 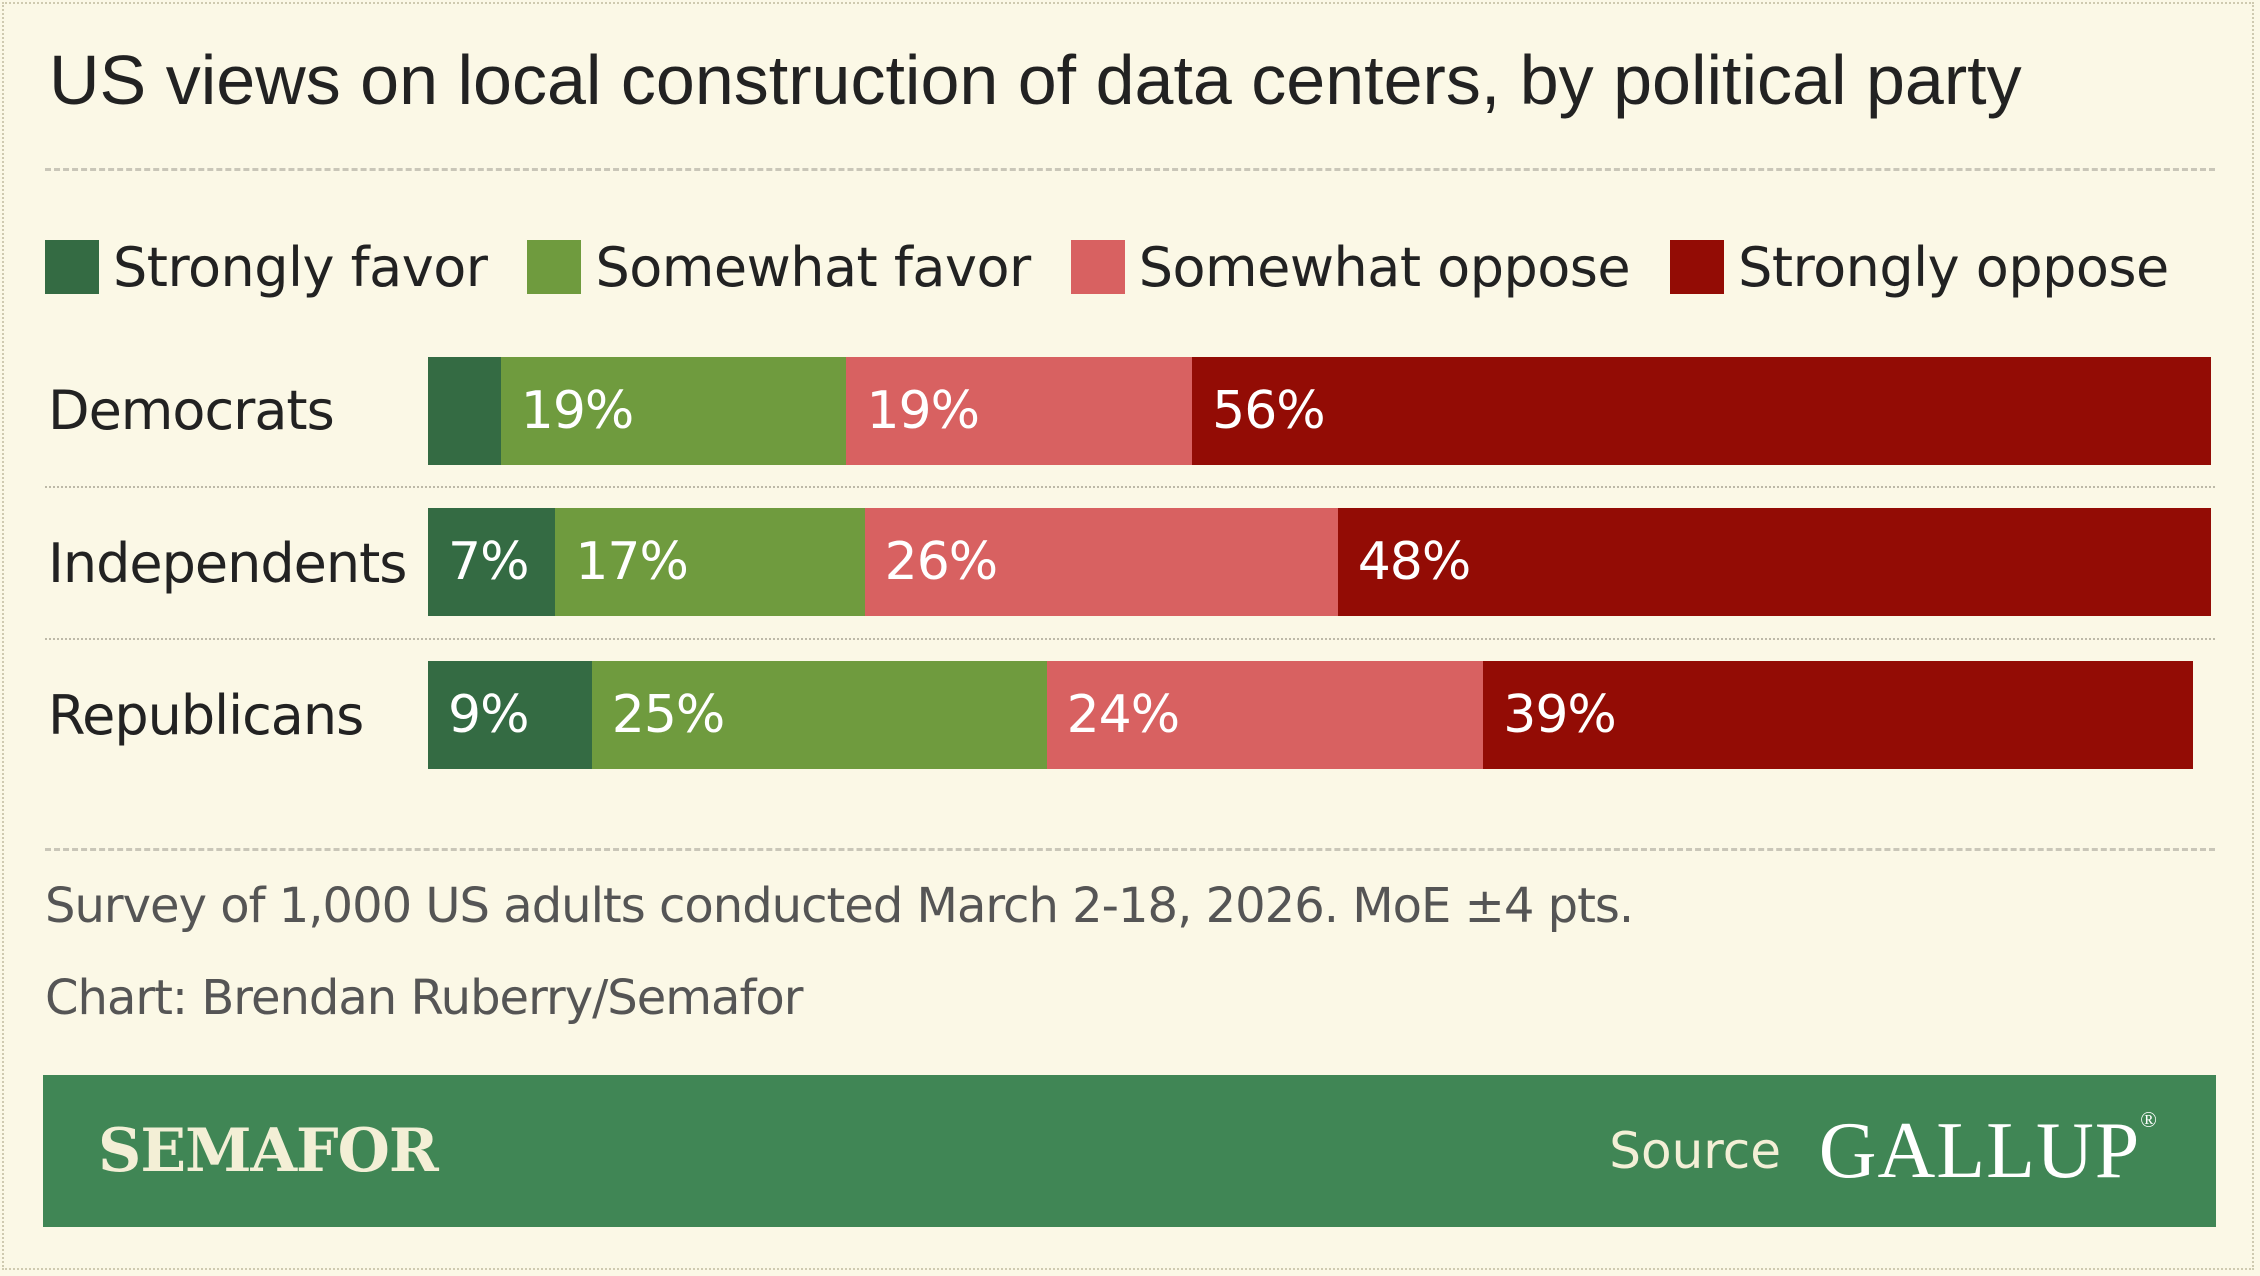 What do you see at coordinates (227, 563) in the screenshot?
I see `category-label-independents: Independents` at bounding box center [227, 563].